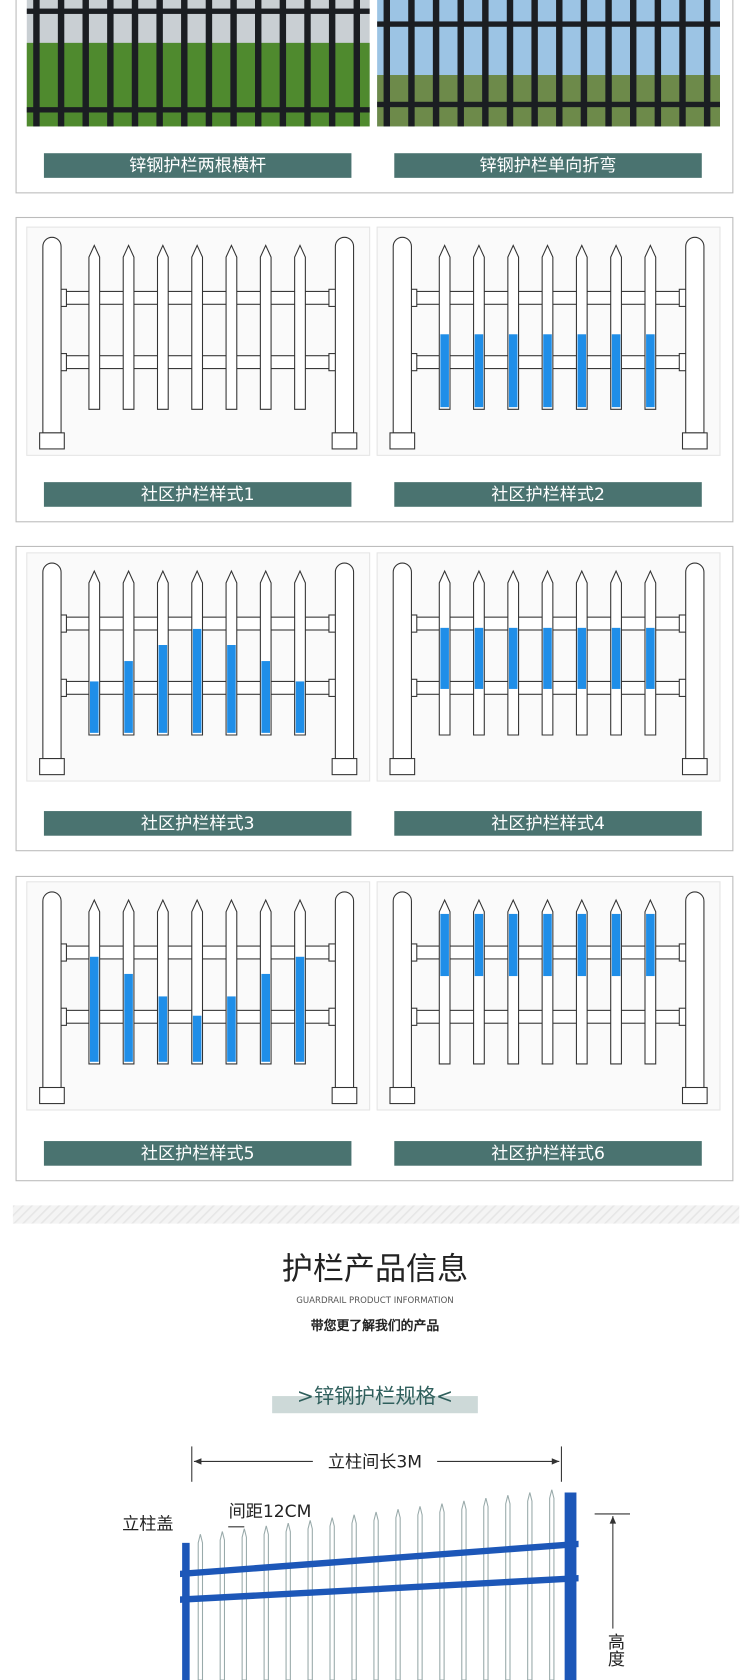  I want to click on caption: 社区护栏样式5, so click(198, 1154).